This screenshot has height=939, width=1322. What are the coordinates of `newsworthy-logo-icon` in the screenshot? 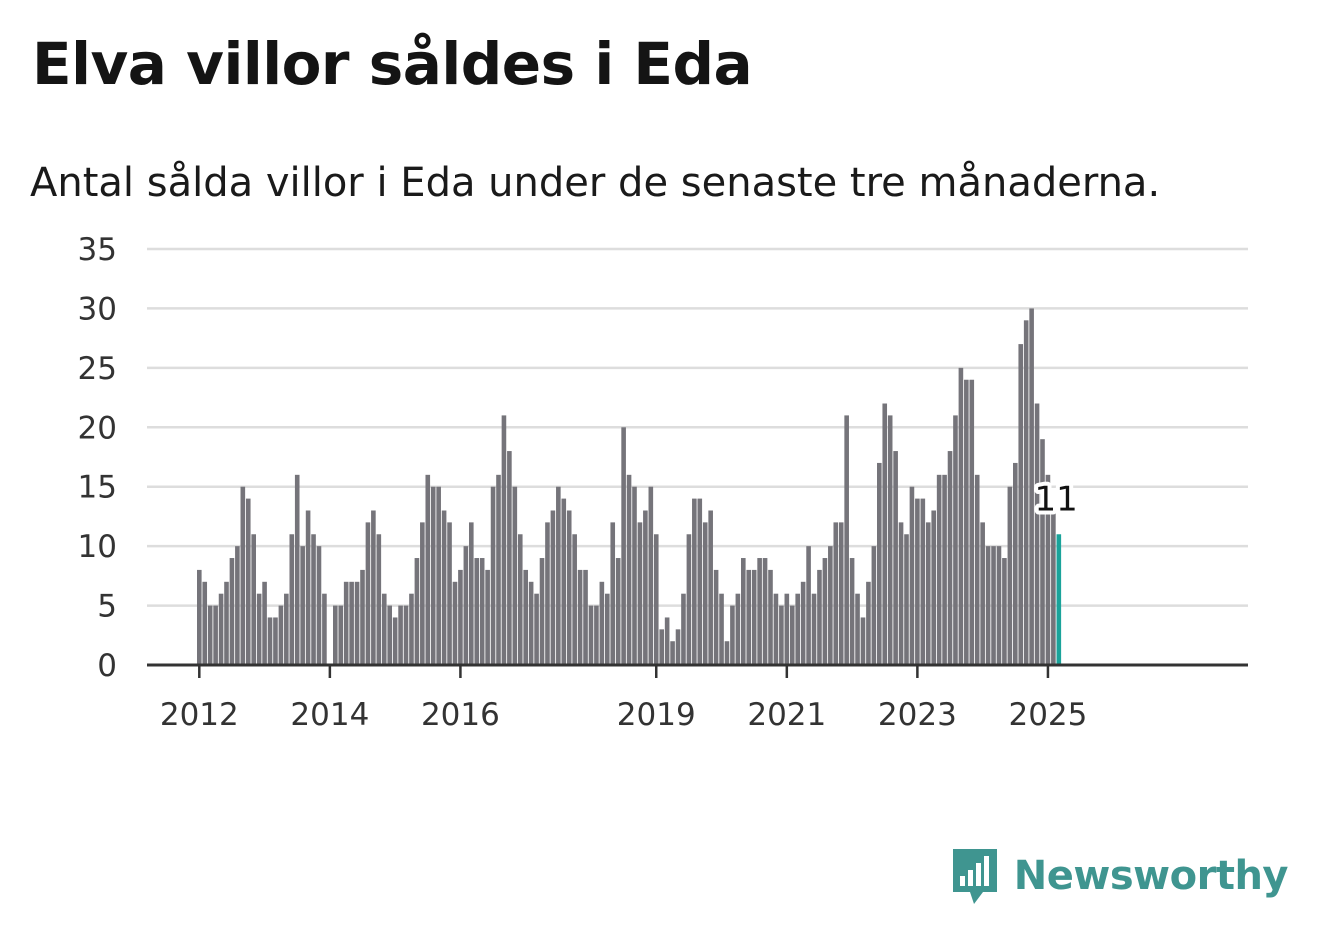 It's located at (974, 876).